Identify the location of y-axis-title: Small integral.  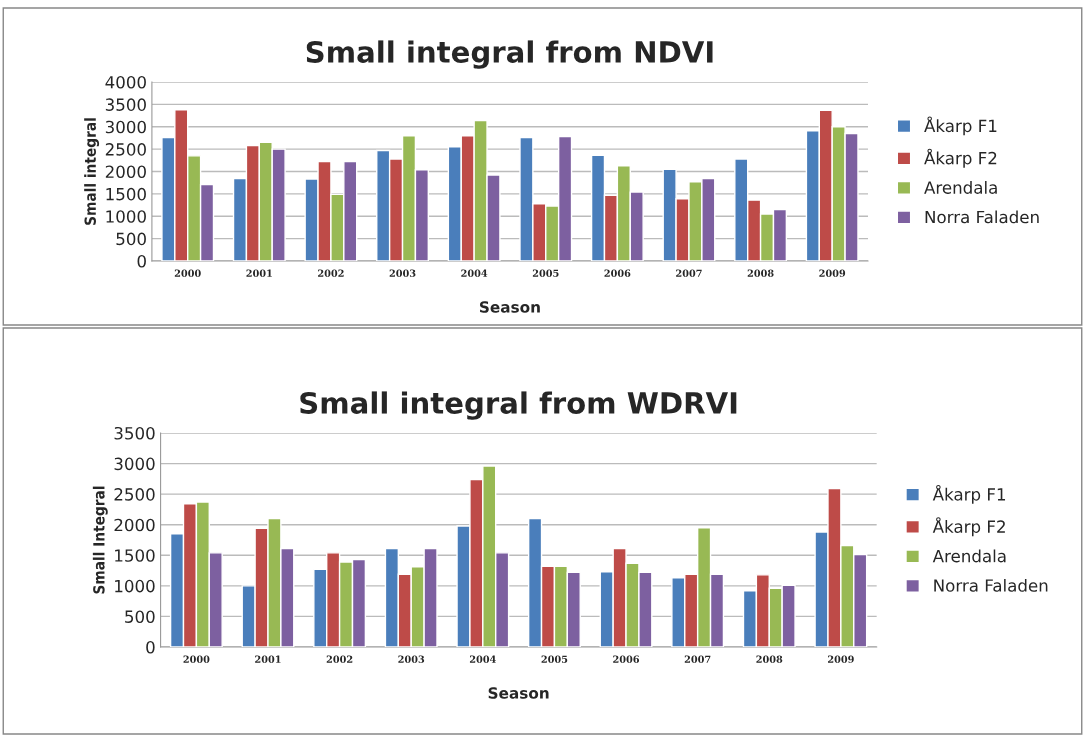
(92, 171).